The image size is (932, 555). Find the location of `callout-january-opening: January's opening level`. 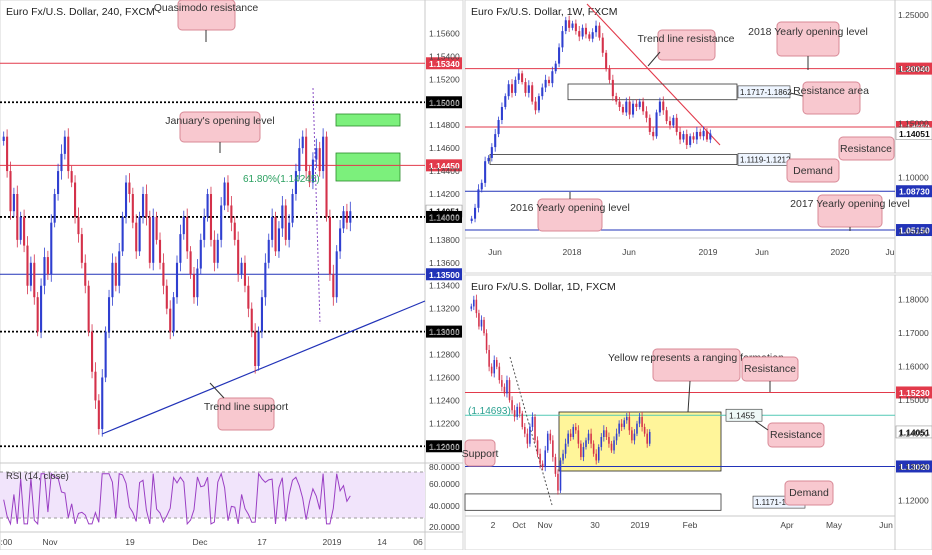

callout-january-opening: January's opening level is located at coordinates (220, 132).